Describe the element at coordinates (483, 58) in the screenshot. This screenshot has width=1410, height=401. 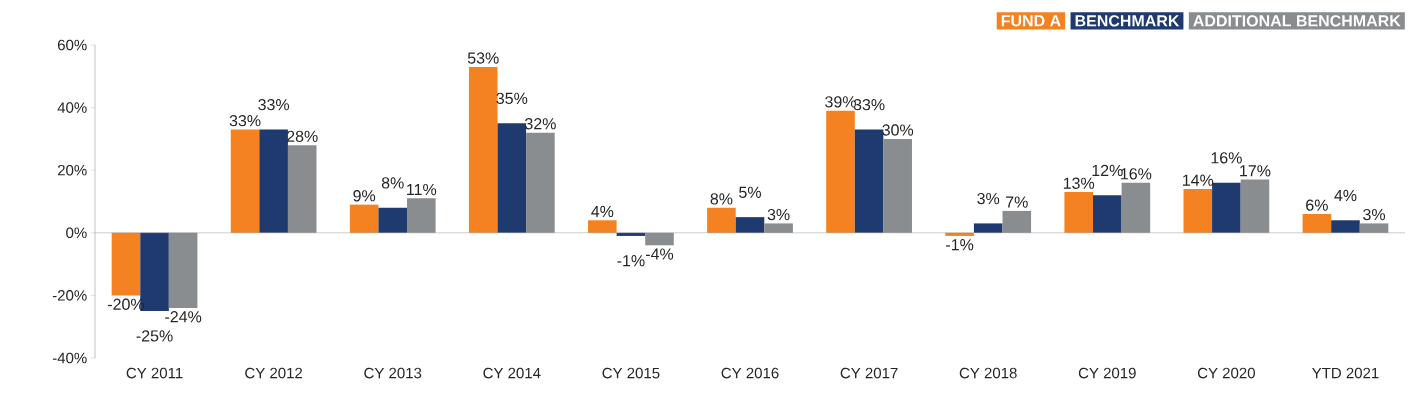
I see `data-label: 53%` at that location.